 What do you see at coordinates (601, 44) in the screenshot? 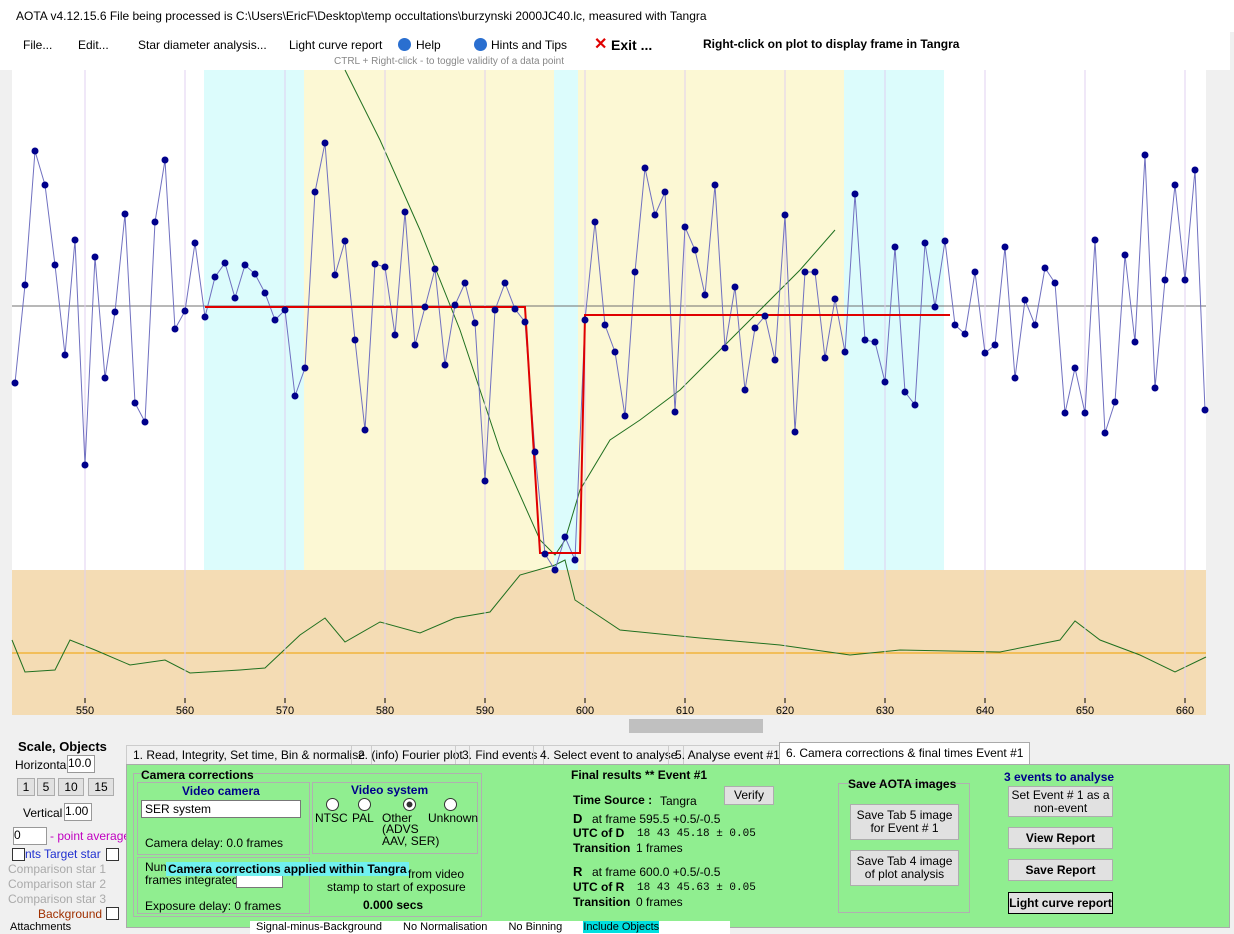
I see `exit-icon: ✕` at bounding box center [601, 44].